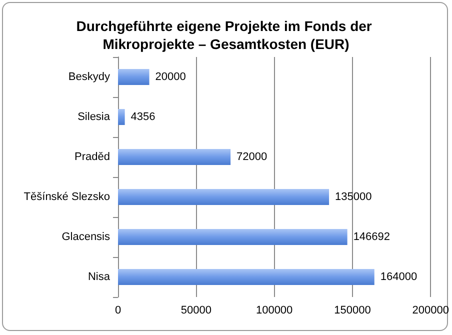 Image resolution: width=452 pixels, height=335 pixels. I want to click on data-label: 4356, so click(143, 117).